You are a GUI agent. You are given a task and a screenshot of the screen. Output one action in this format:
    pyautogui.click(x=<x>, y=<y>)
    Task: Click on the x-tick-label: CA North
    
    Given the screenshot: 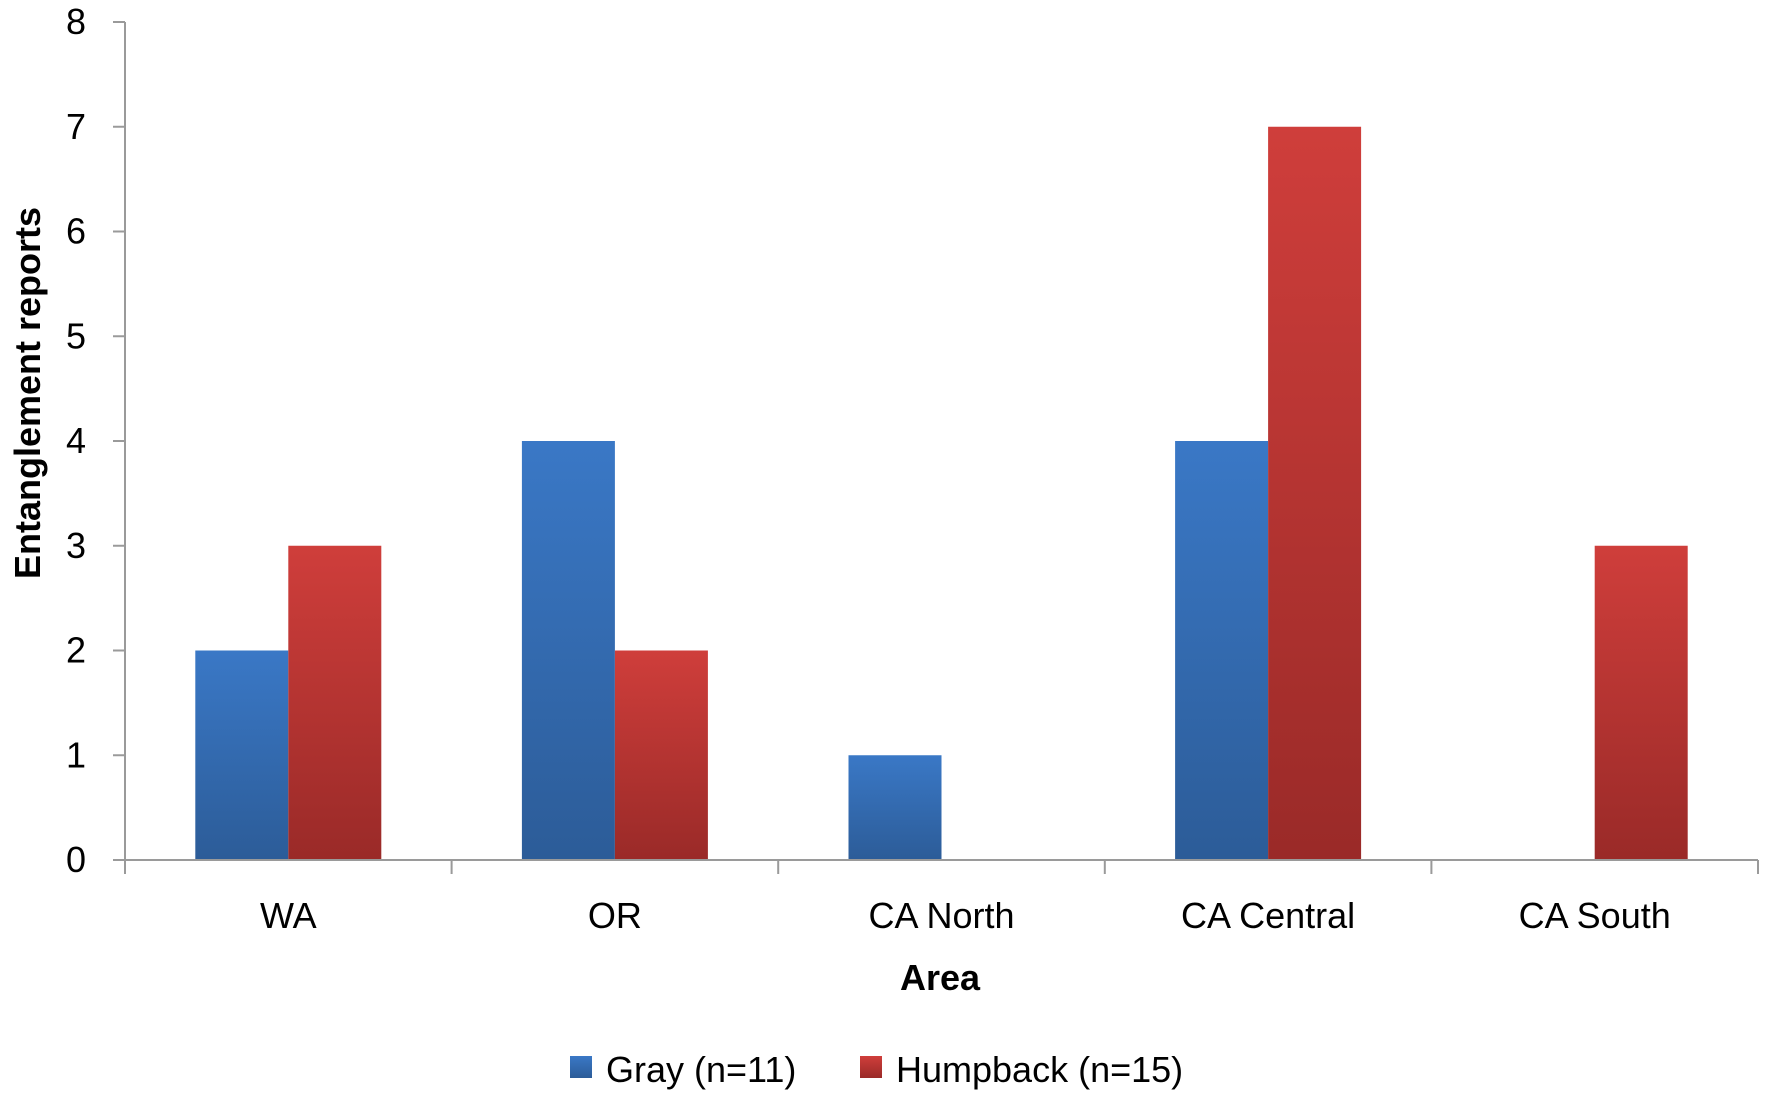 What is the action you would take?
    pyautogui.click(x=941, y=915)
    